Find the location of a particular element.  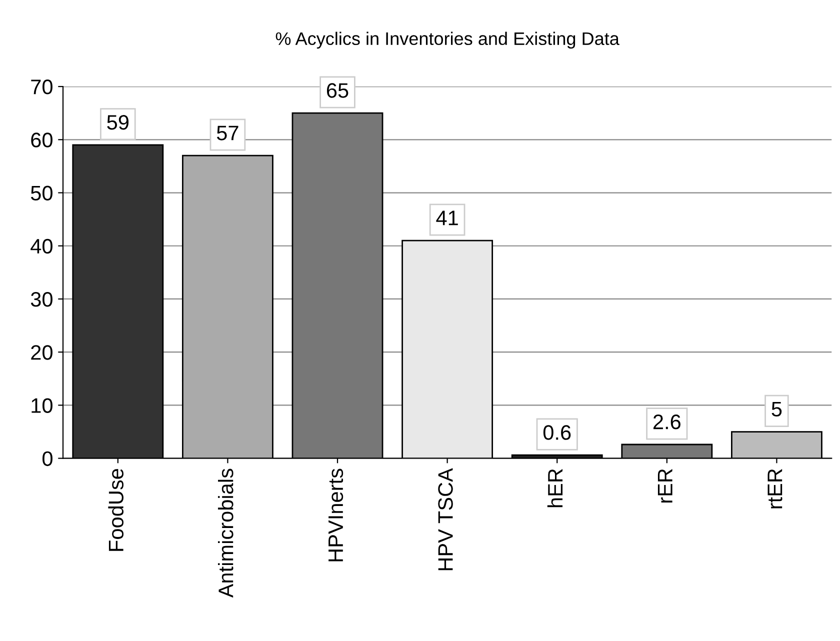

y-tick-label: 40 is located at coordinates (41, 246).